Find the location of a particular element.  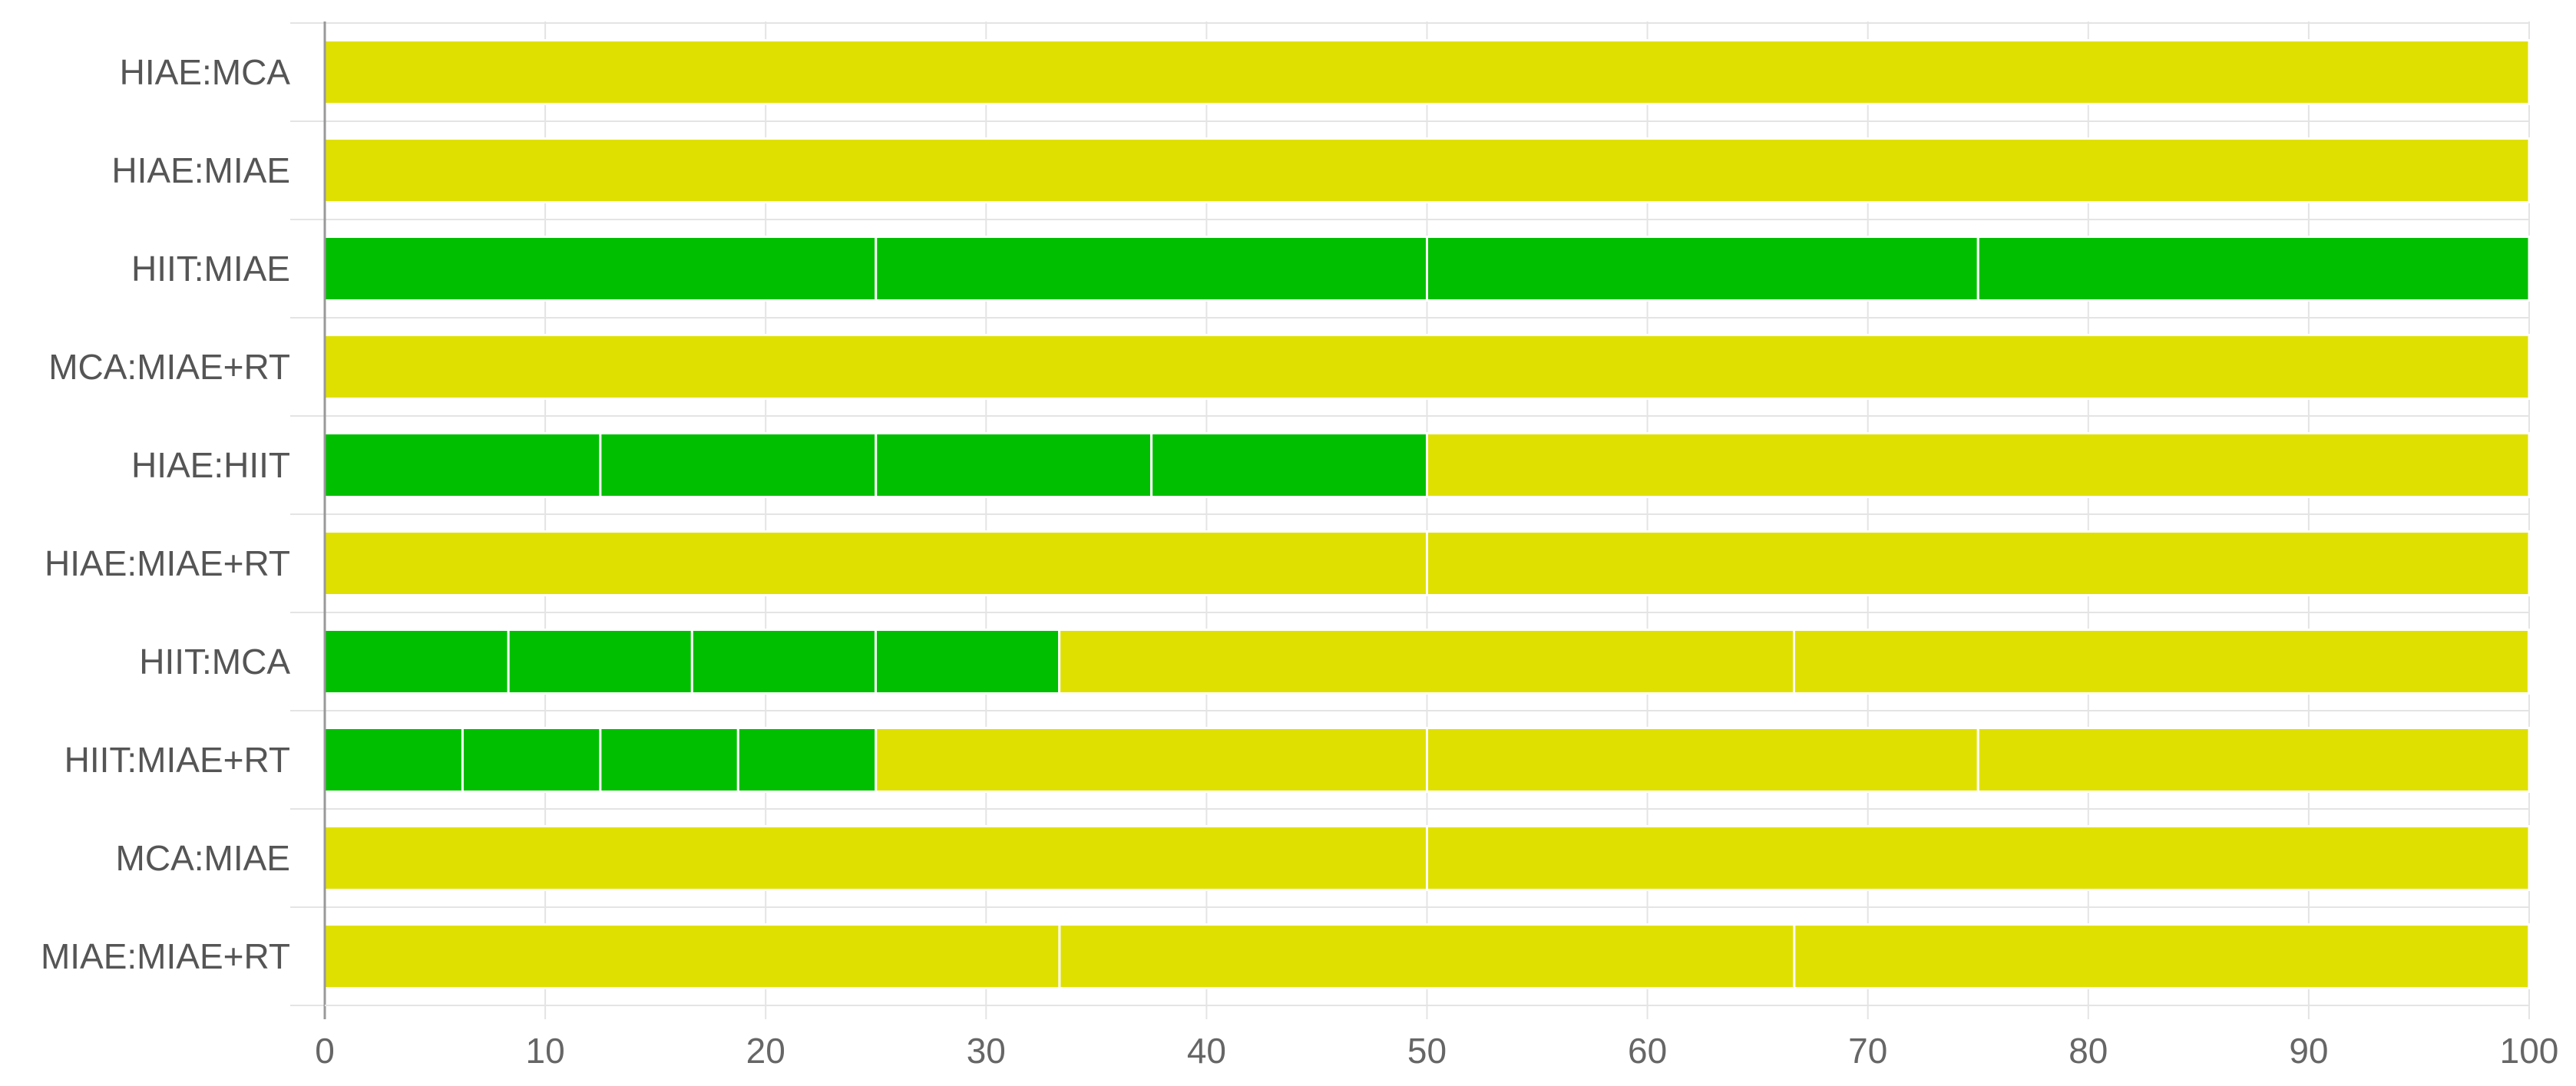

x-tick-label: 80 is located at coordinates (2088, 1051).